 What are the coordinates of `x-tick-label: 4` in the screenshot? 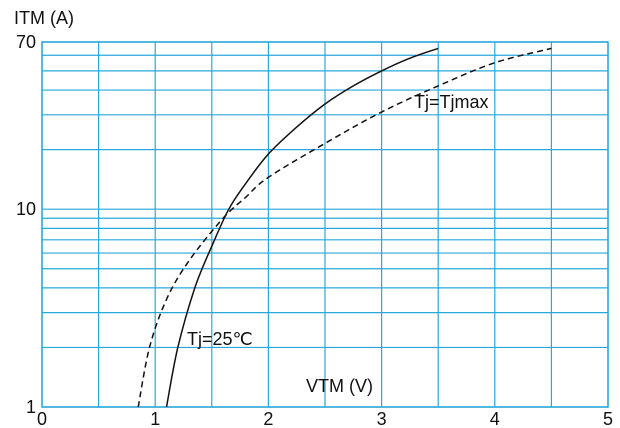 It's located at (495, 418).